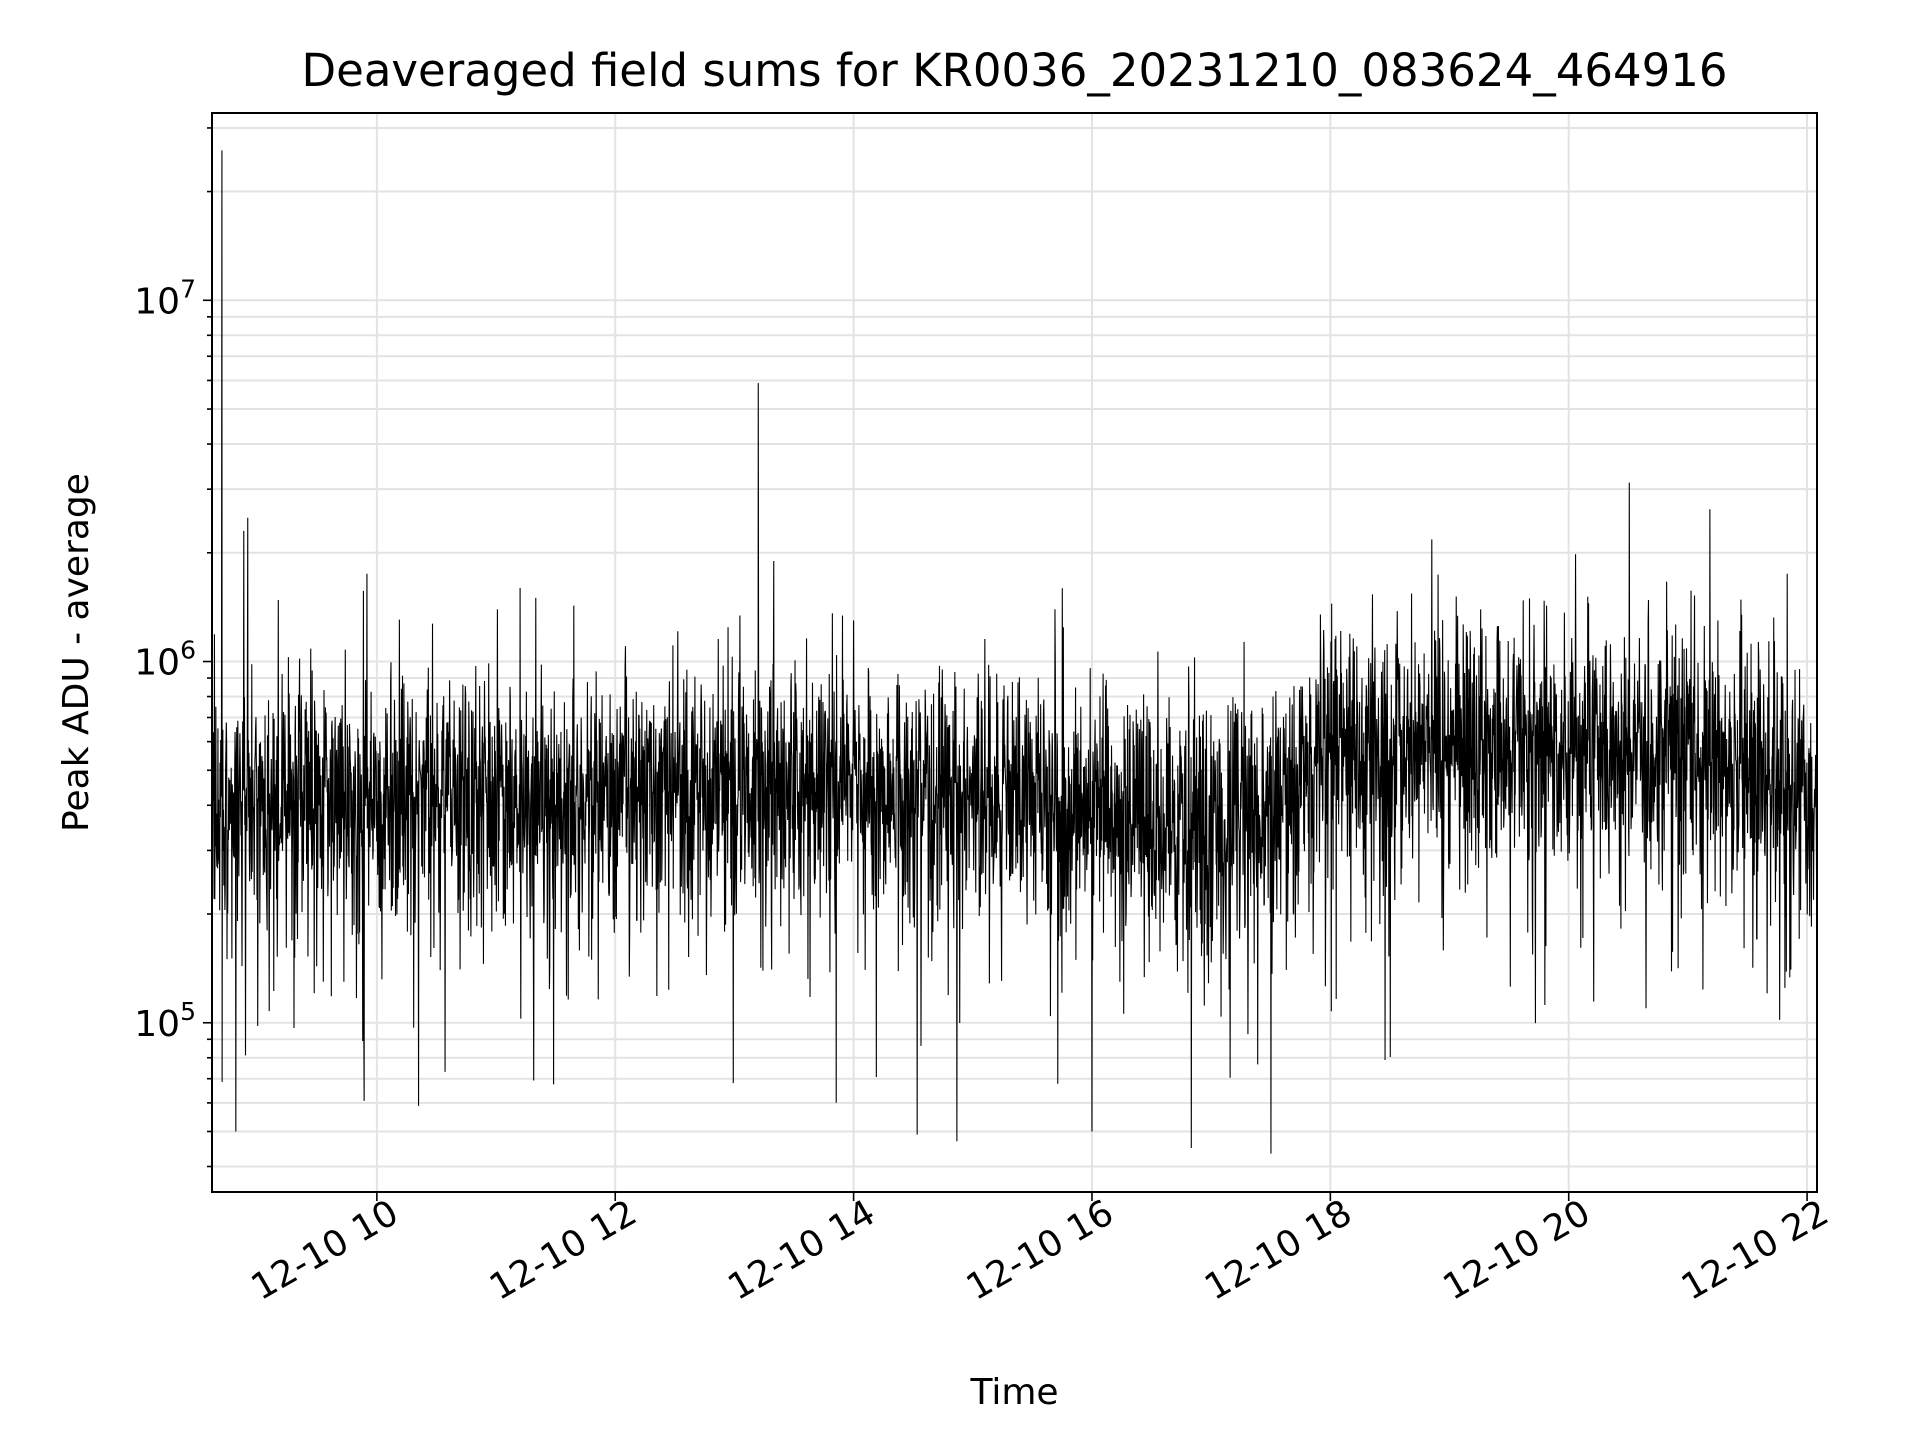 This screenshot has width=1920, height=1440. I want to click on y-tick-label: 10⁵, so click(165, 1021).